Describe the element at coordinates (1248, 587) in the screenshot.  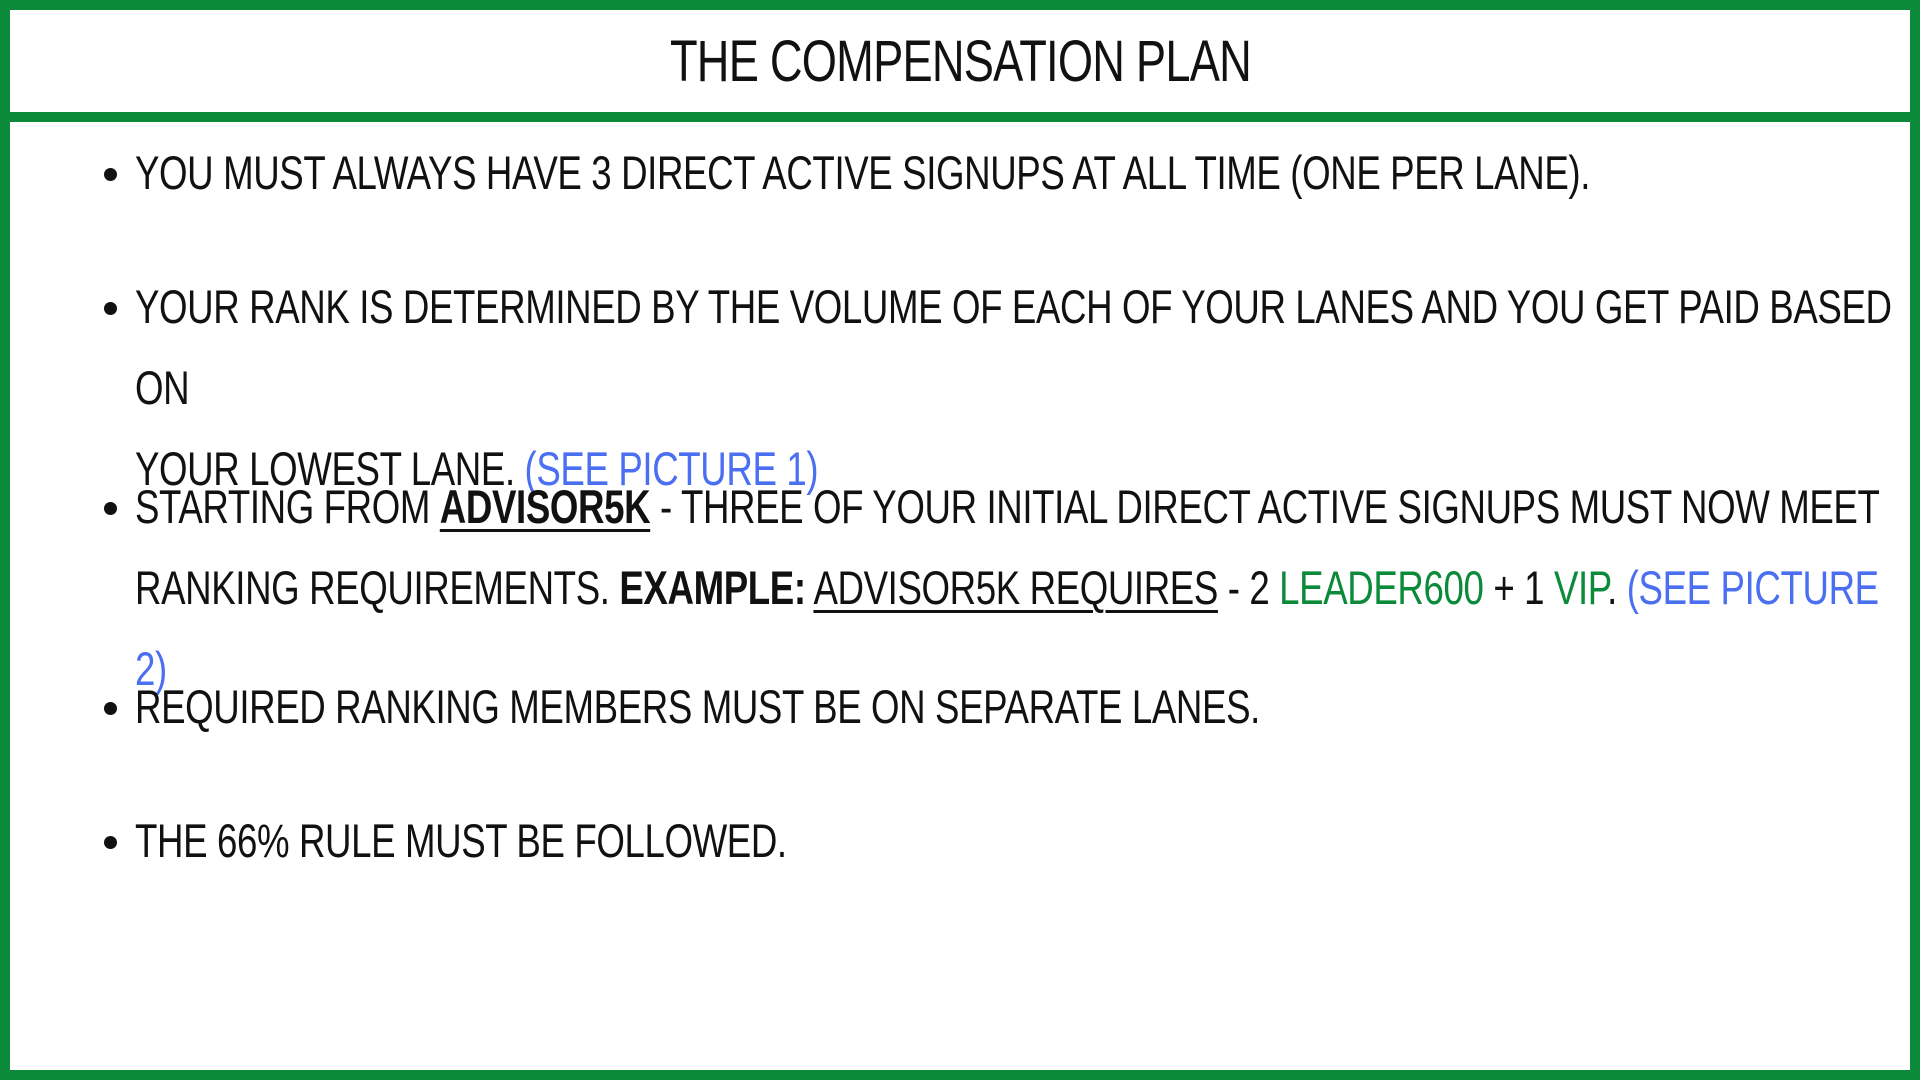
I see `requirement-count: - 2` at that location.